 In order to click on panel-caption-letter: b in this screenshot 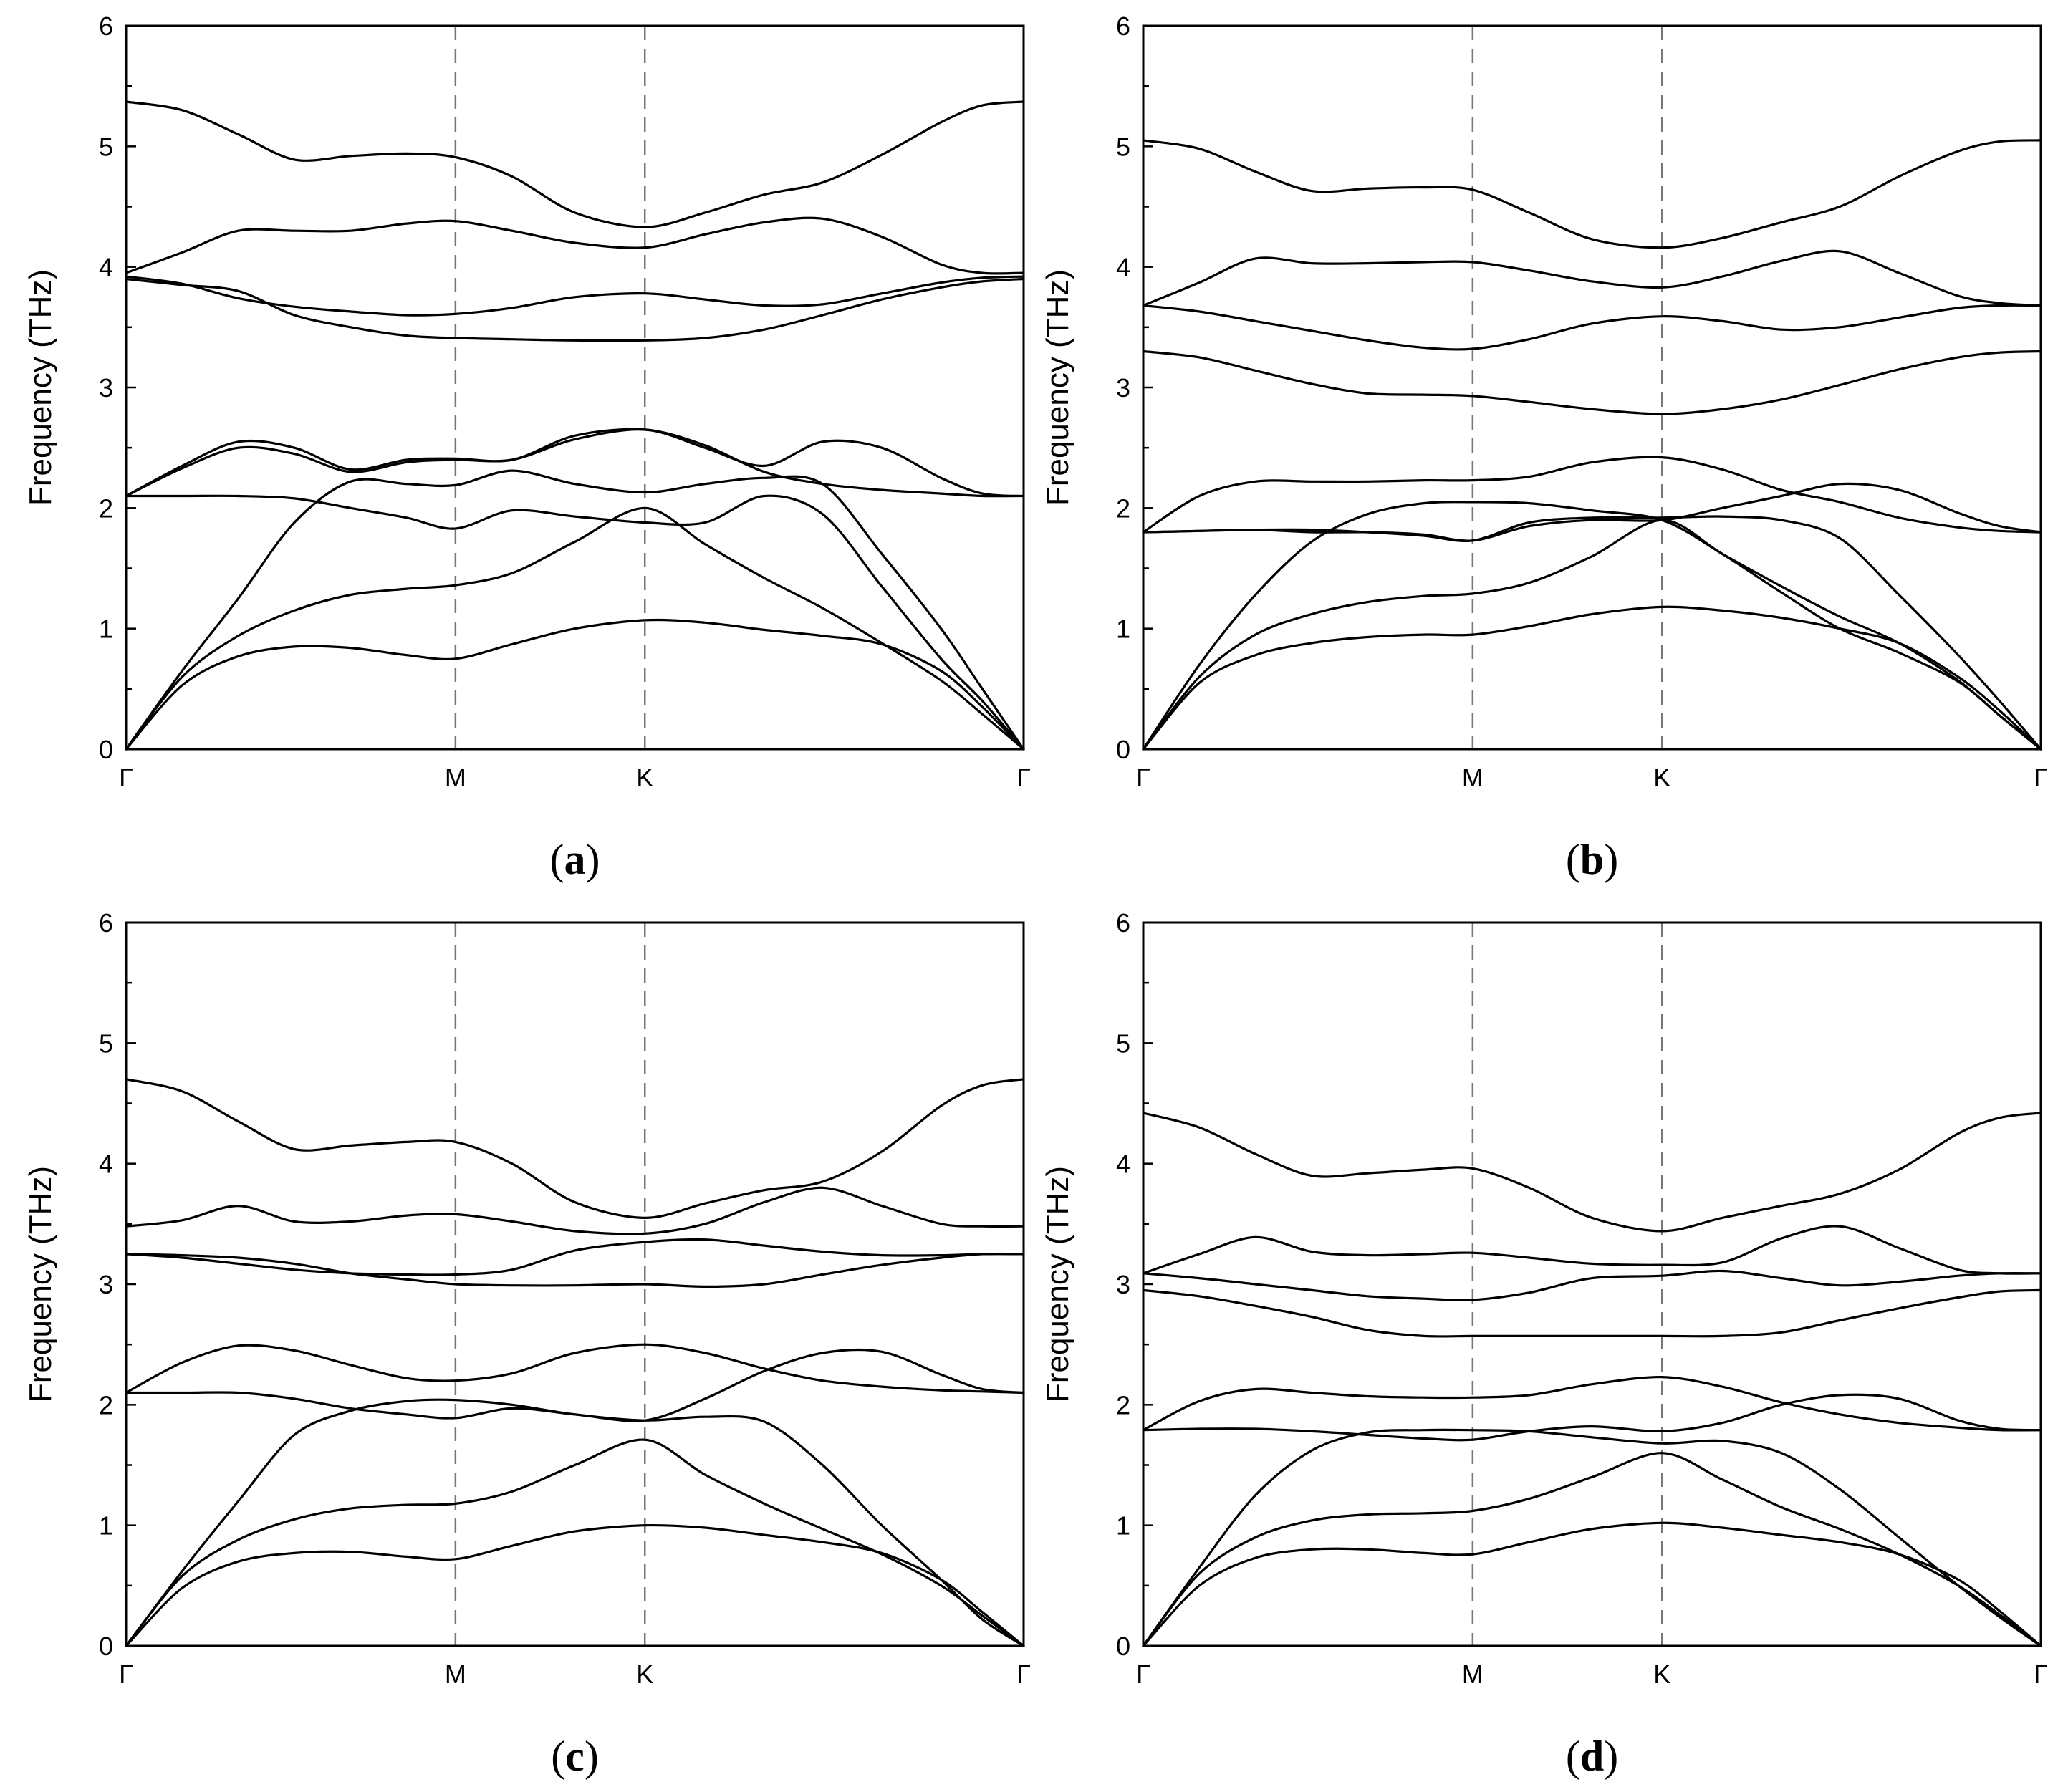, I will do `click(1592, 860)`.